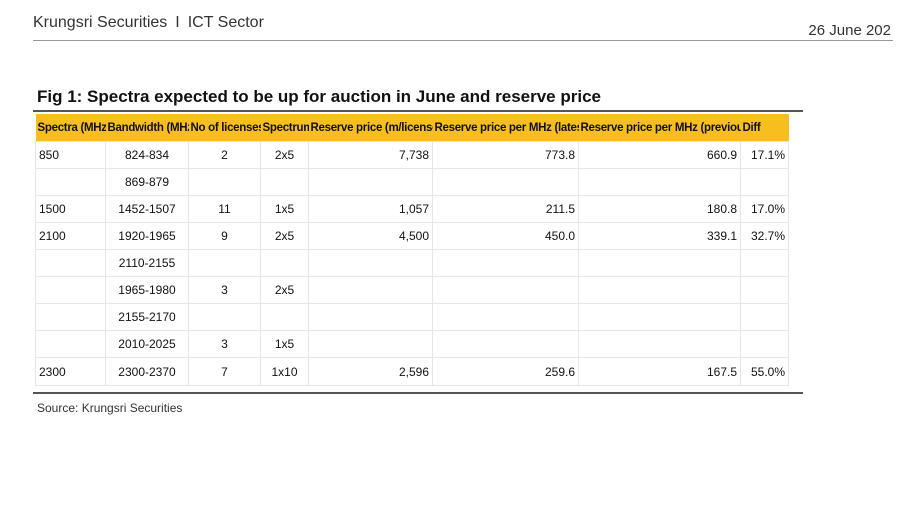  I want to click on cell-bandwidth: 2155-2170, so click(147, 317).